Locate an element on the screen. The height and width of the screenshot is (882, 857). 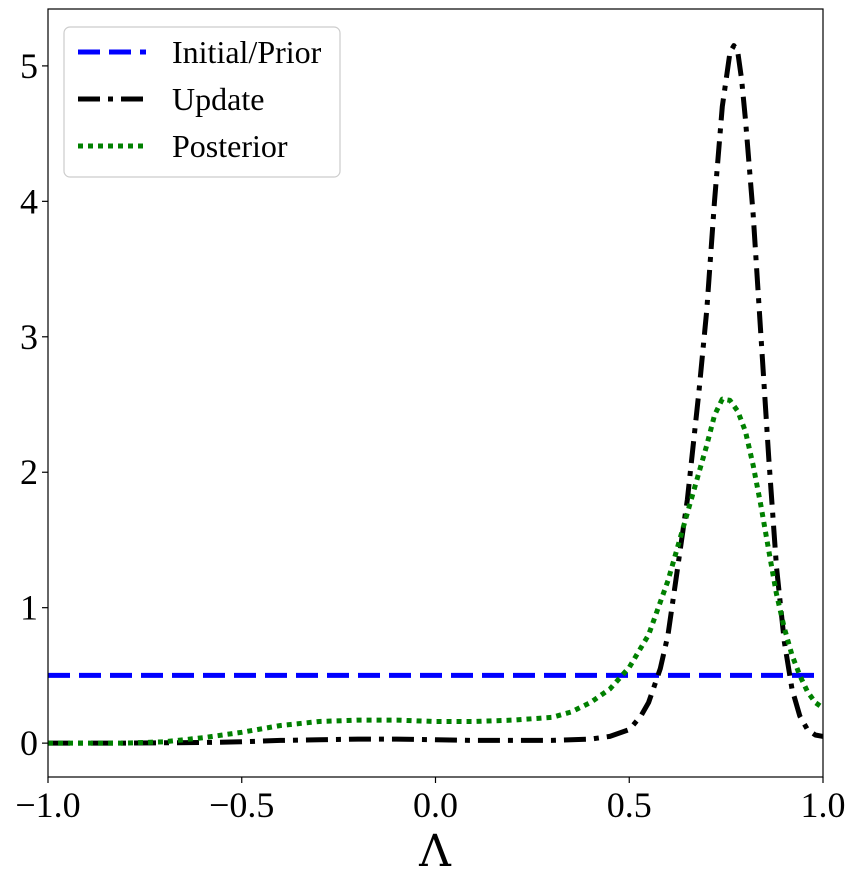
x-tick-label: 1.0 is located at coordinates (823, 805).